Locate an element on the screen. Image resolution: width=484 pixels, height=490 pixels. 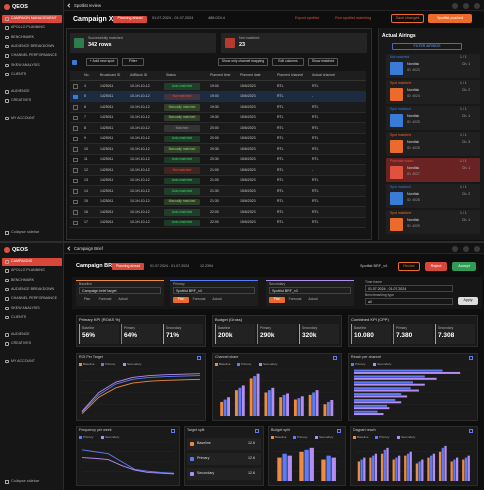
link: Run spotlist matching is located at coordinates (353, 18).